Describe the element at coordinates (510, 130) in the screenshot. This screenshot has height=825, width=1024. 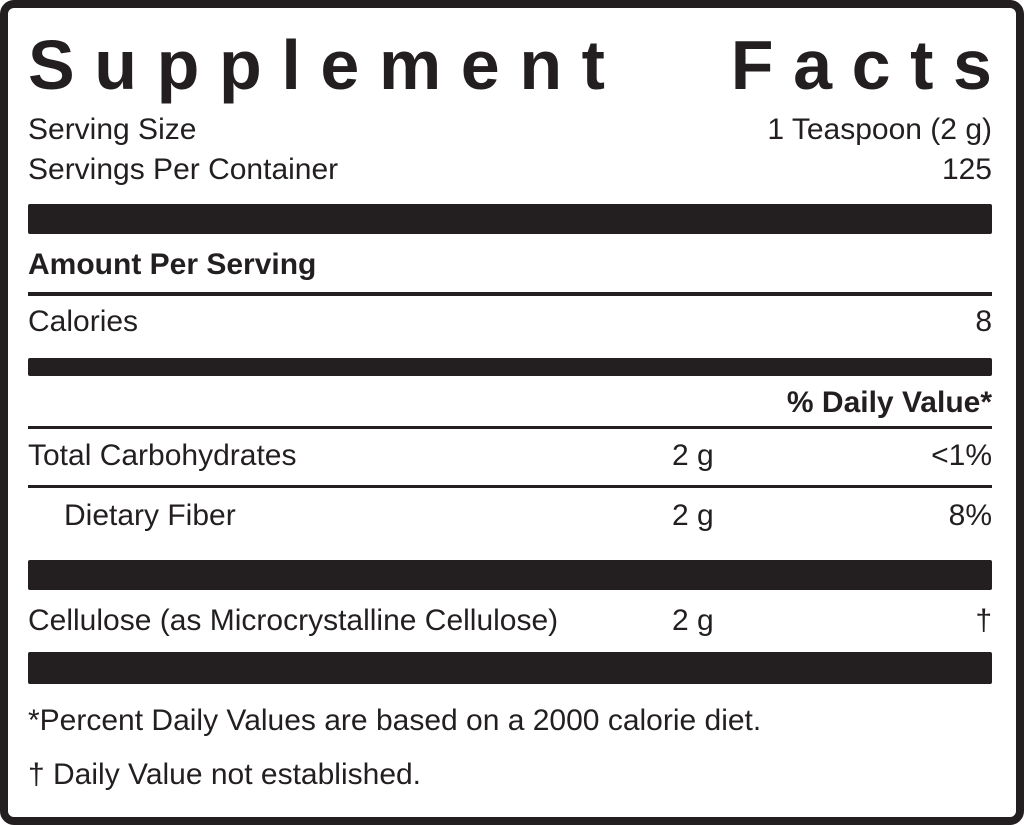
I see `serving-size-row: Serving Size 1 Teaspoon (2 g)` at that location.